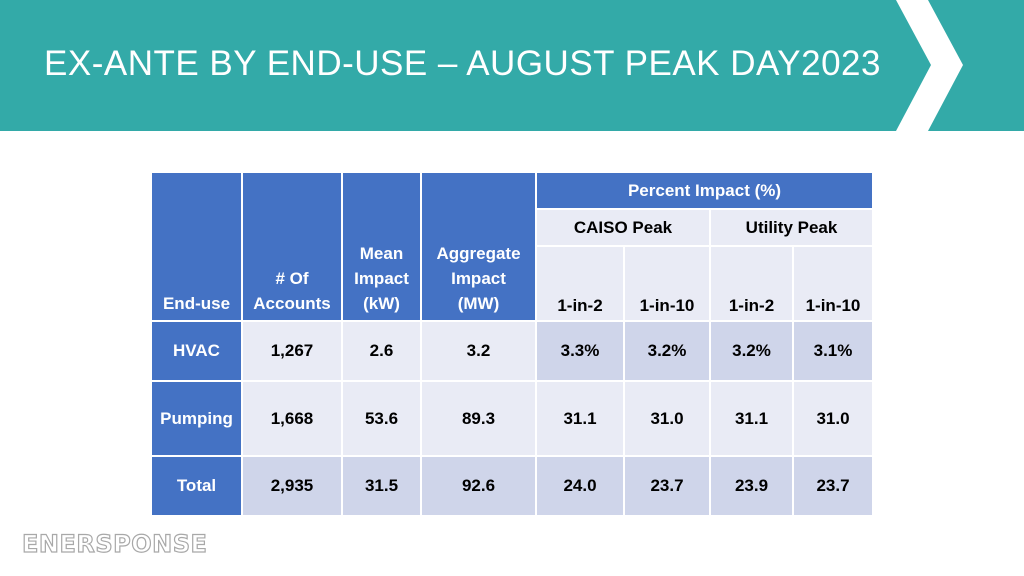 This screenshot has width=1024, height=576. What do you see at coordinates (478, 278) in the screenshot?
I see `header-aggregate-impact-label: Aggregate Impact (MW)` at bounding box center [478, 278].